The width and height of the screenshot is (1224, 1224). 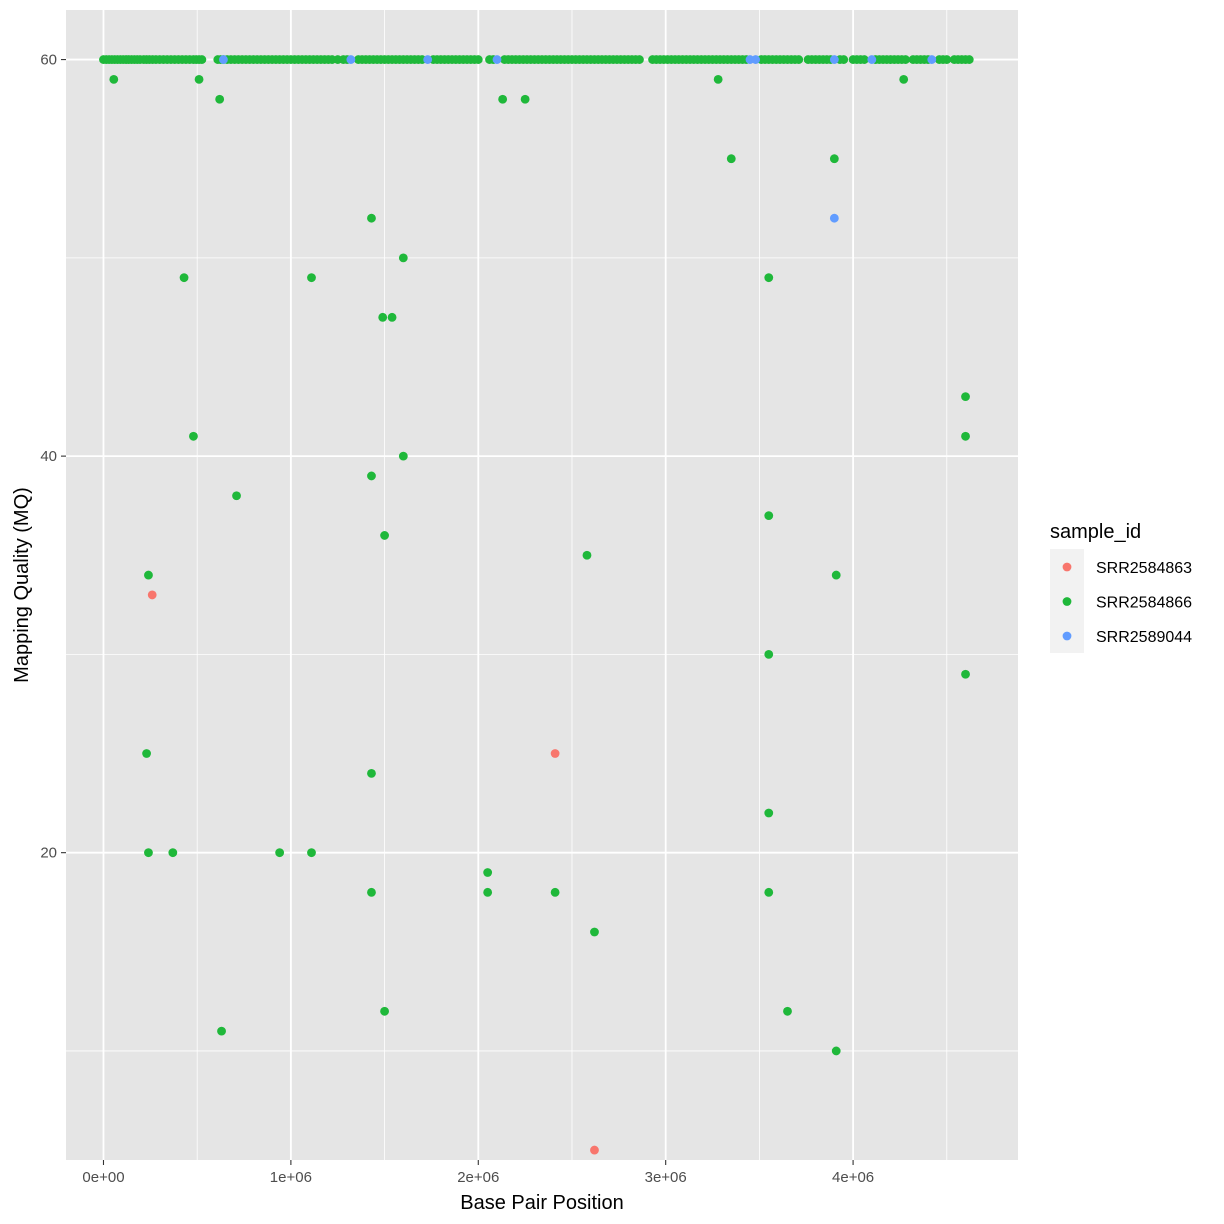 I want to click on legend: sample_id SRR2584863 SRR2584866 SRR2589044, so click(x=1121, y=587).